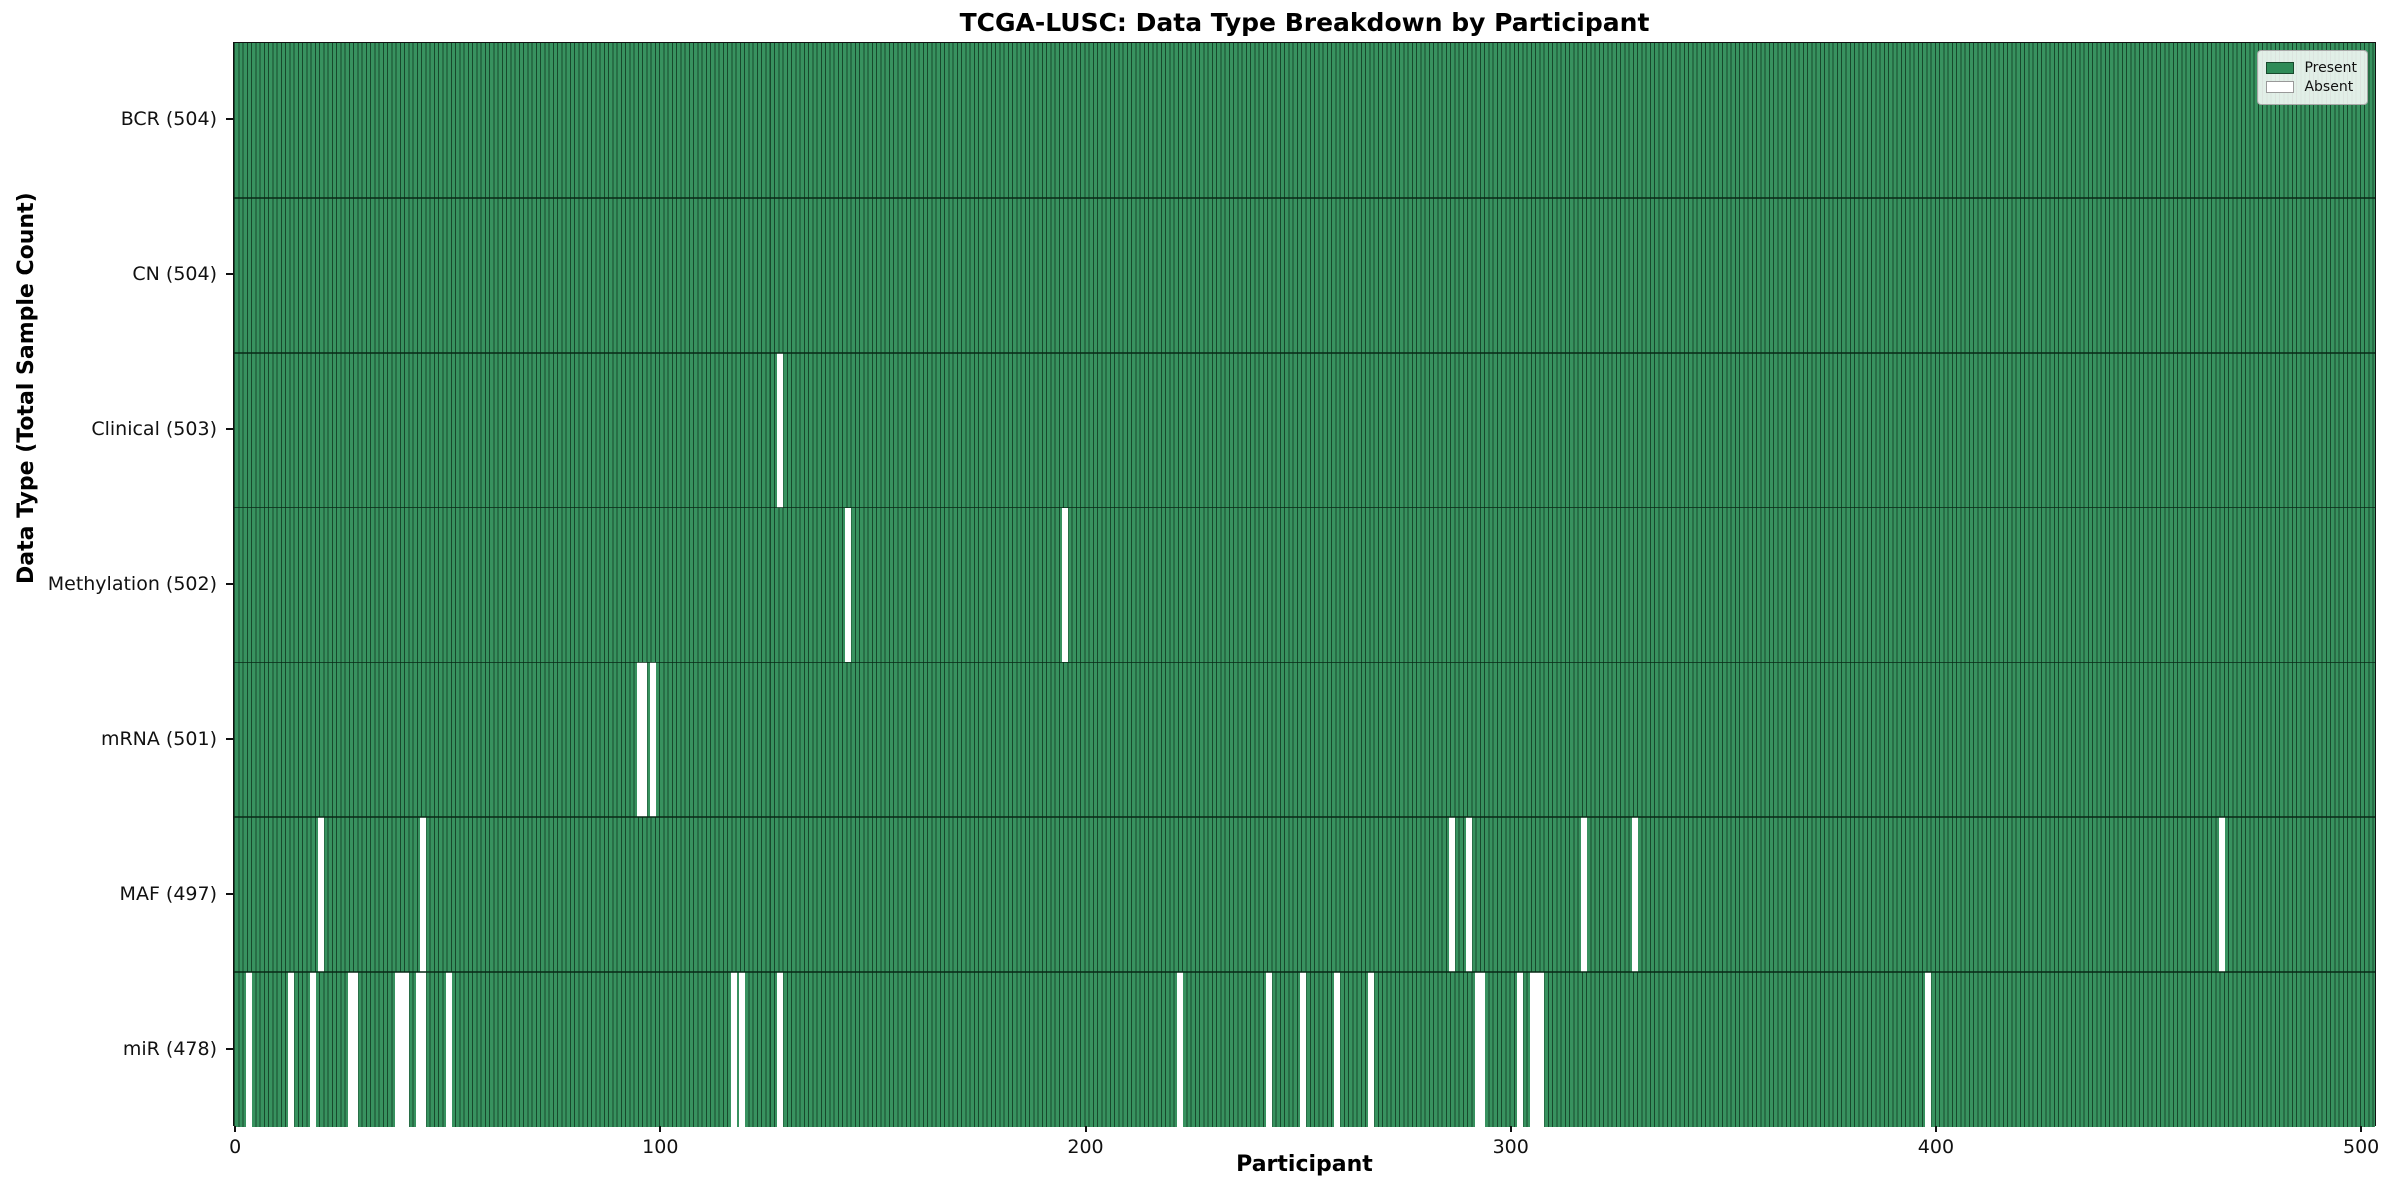 The image size is (2400, 1200). What do you see at coordinates (2329, 87) in the screenshot?
I see `legend-label: Absent` at bounding box center [2329, 87].